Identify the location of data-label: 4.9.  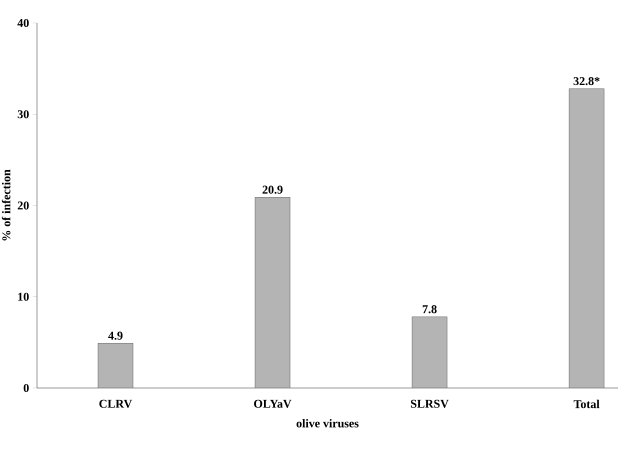
(115, 336).